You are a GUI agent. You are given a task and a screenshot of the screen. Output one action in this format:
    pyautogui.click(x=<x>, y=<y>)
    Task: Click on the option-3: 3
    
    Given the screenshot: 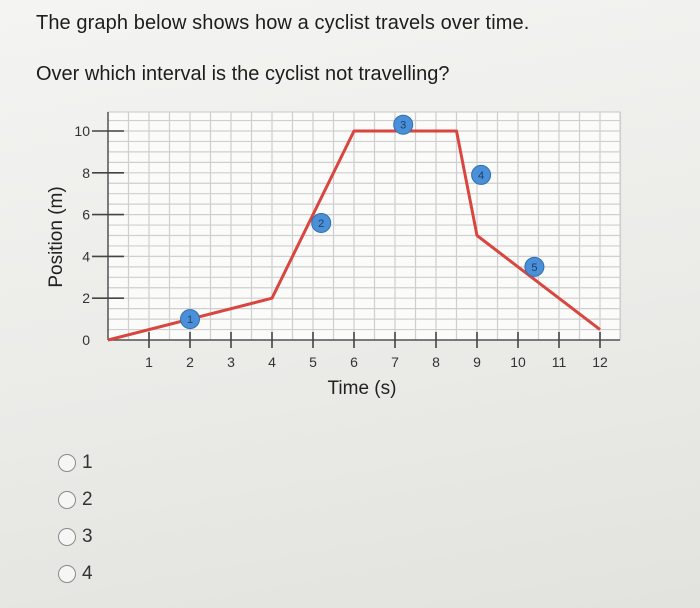 What is the action you would take?
    pyautogui.click(x=75, y=536)
    